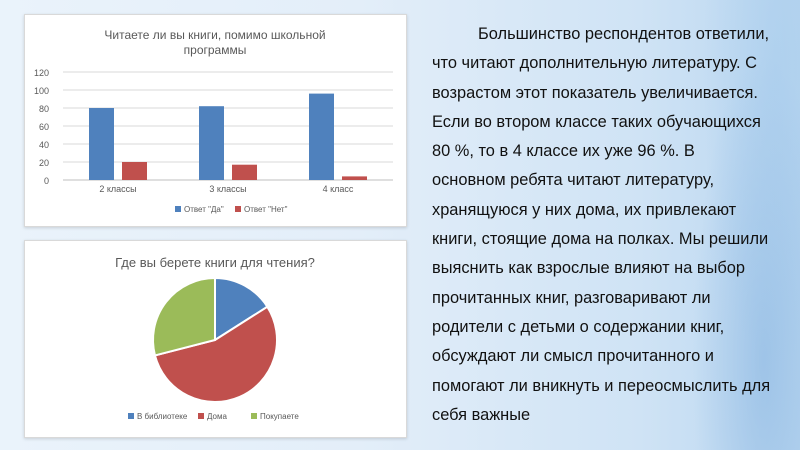 Image resolution: width=800 pixels, height=450 pixels. What do you see at coordinates (227, 189) in the screenshot?
I see `x-category-label: 3 классы` at bounding box center [227, 189].